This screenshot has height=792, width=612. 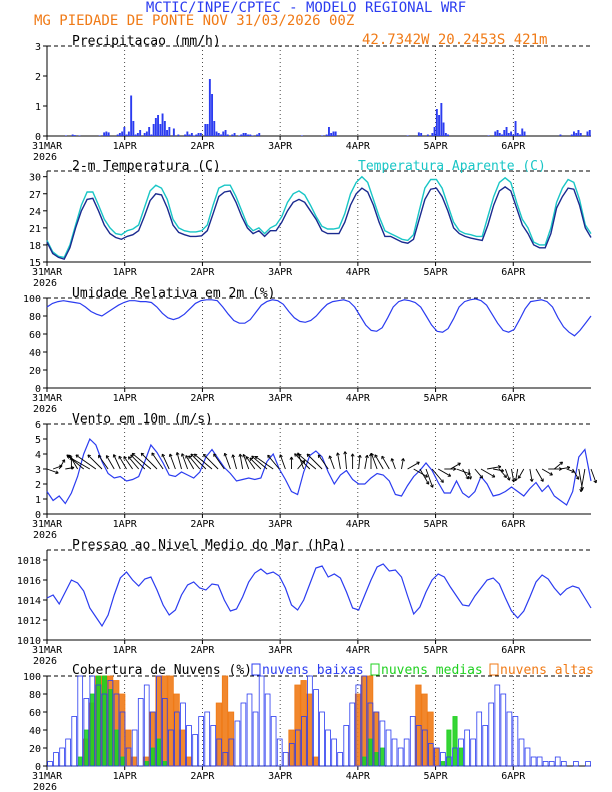 I want to click on y-tick-label: 40, so click(x=35, y=731).